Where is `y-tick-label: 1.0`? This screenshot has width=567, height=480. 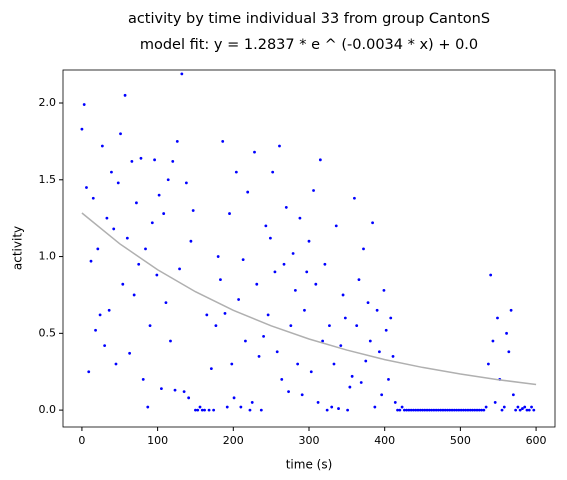
y-tick-label: 1.0 is located at coordinates (48, 256).